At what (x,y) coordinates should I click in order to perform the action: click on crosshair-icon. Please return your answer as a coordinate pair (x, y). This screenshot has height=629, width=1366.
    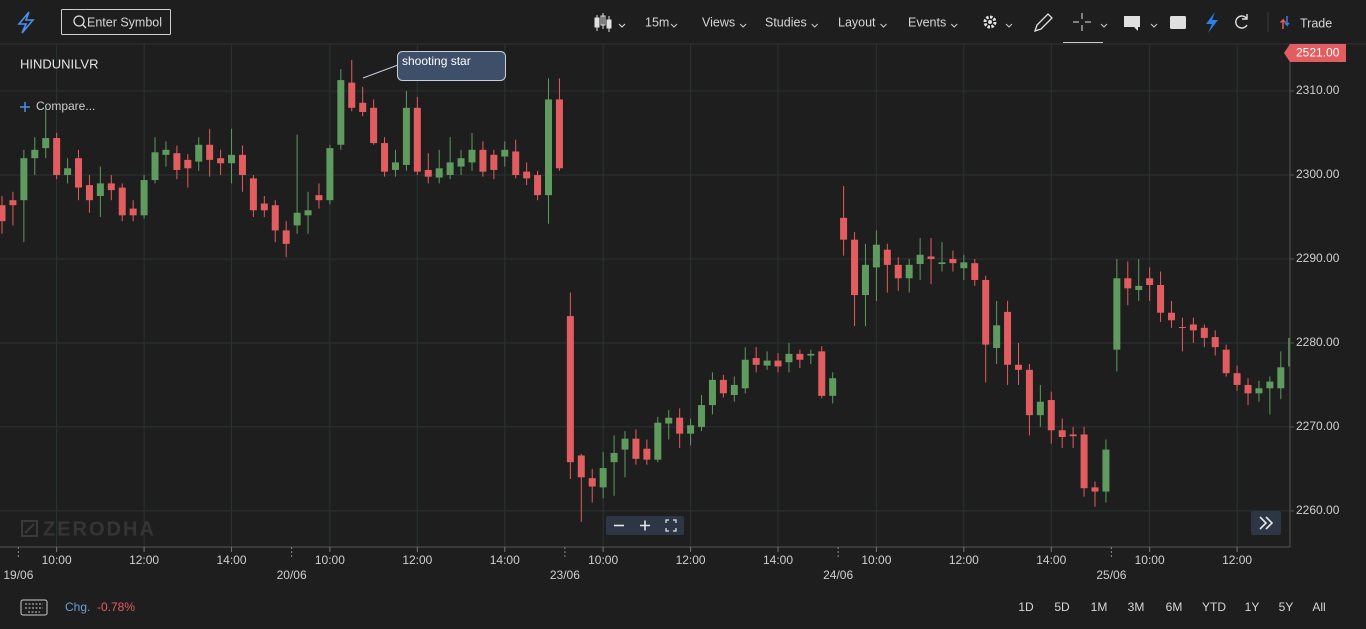
    Looking at the image, I should click on (1085, 28).